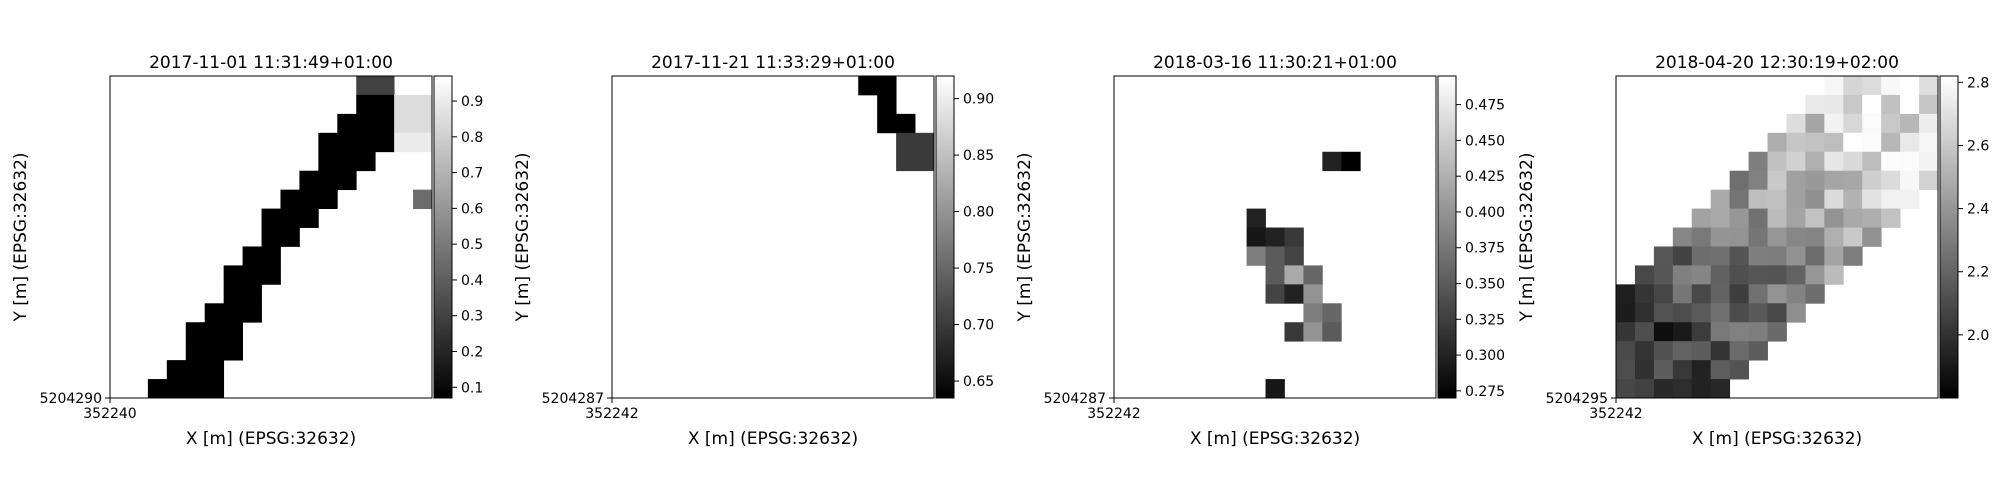  Describe the element at coordinates (271, 439) in the screenshot. I see `x-axis-label: X [m] (EPSG:32632)` at that location.